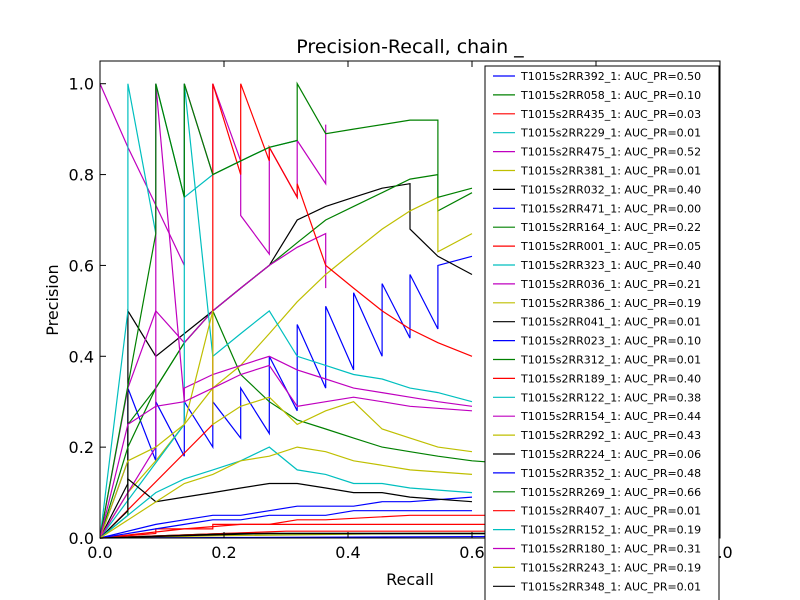  What do you see at coordinates (610, 492) in the screenshot?
I see `legend-entry-22: T1015s2RR269_1: AUC_PR=0.66` at bounding box center [610, 492].